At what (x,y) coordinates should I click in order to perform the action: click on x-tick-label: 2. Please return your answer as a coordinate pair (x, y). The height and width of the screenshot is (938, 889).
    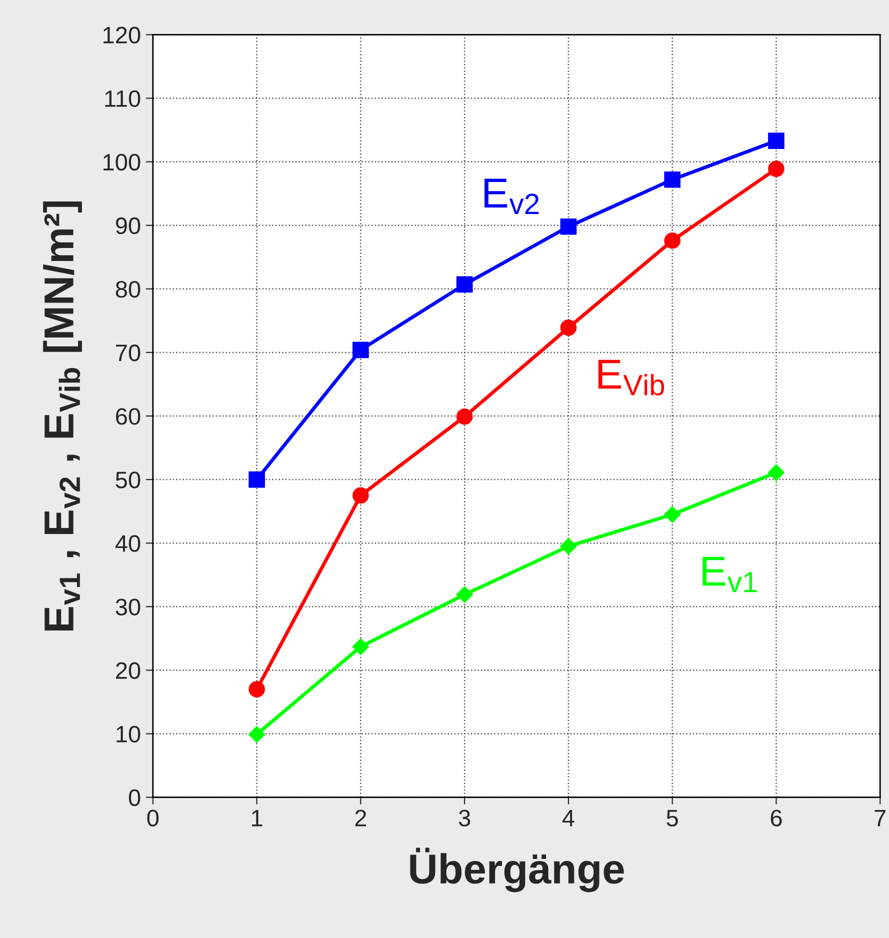
    Looking at the image, I should click on (360, 818).